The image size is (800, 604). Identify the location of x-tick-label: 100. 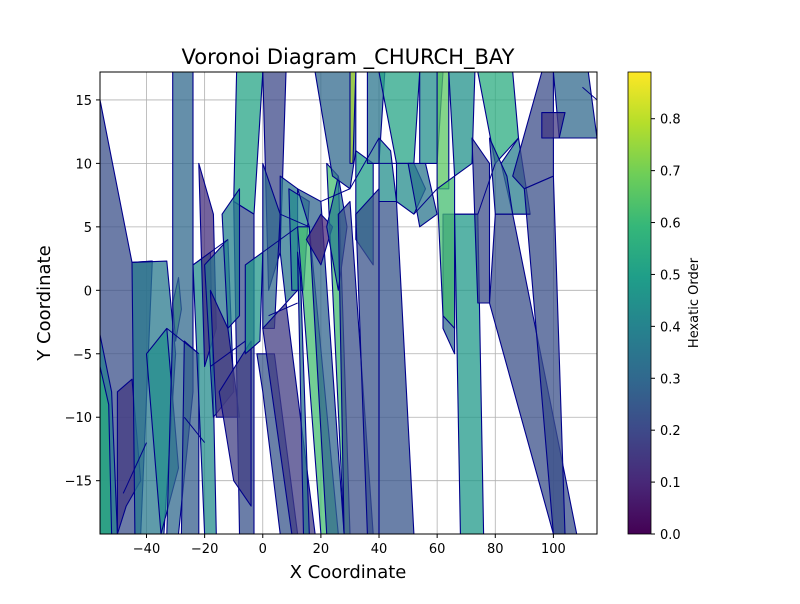
(553, 549).